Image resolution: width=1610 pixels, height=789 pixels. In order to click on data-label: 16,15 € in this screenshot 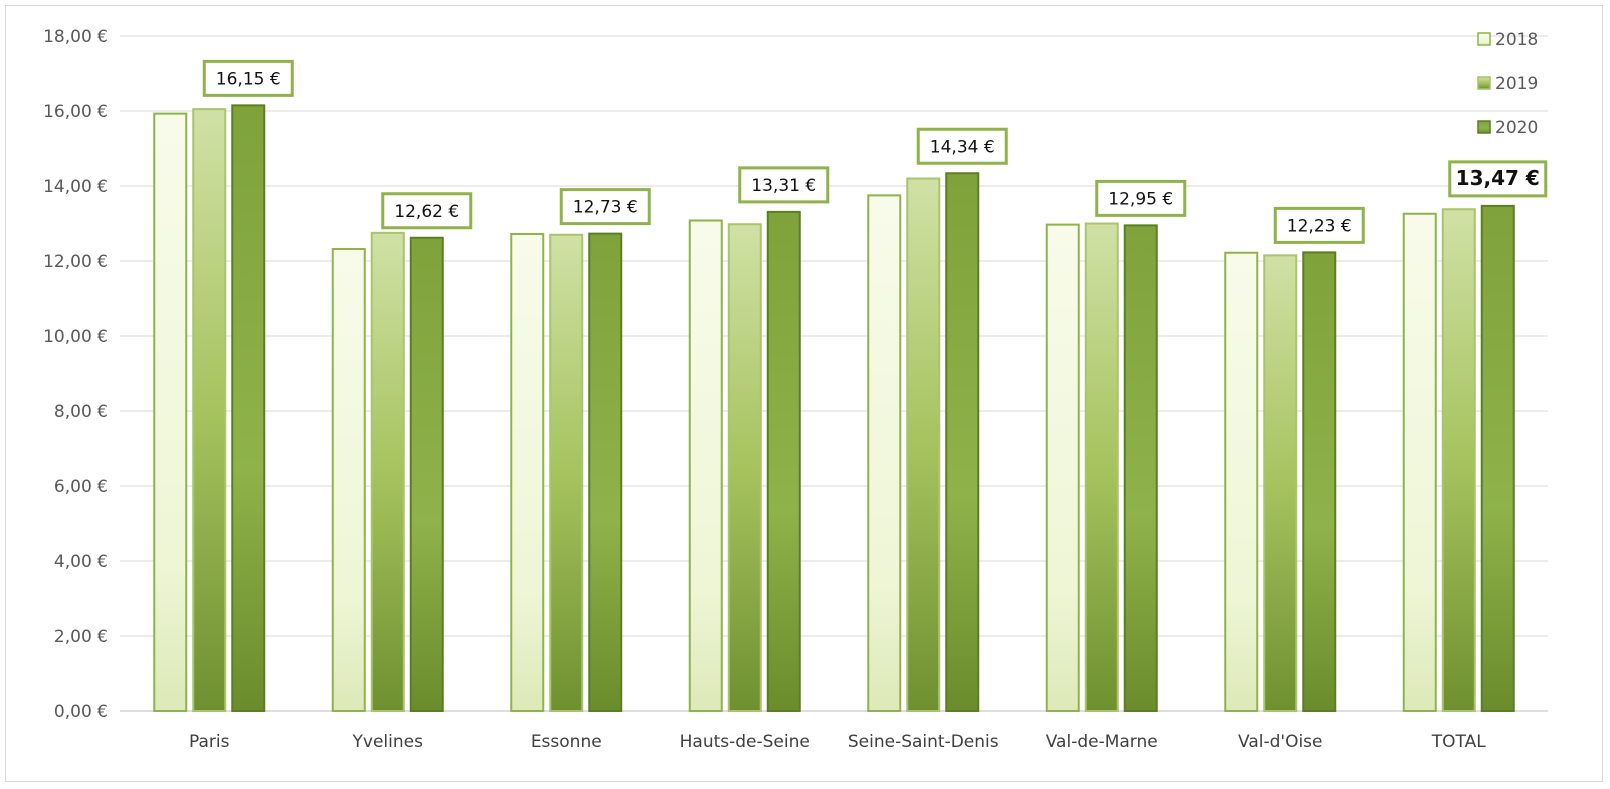, I will do `click(248, 79)`.